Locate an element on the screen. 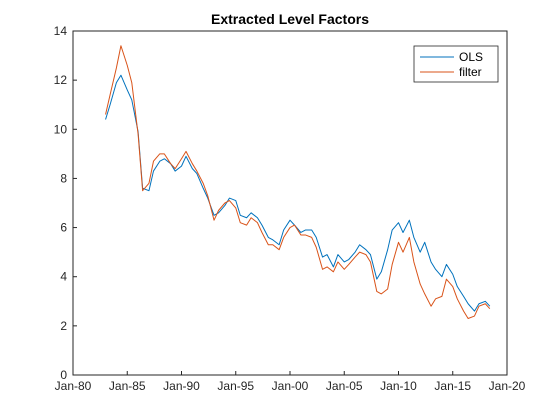 The width and height of the screenshot is (560, 420). legend-label-filter: filter is located at coordinates (470, 72).